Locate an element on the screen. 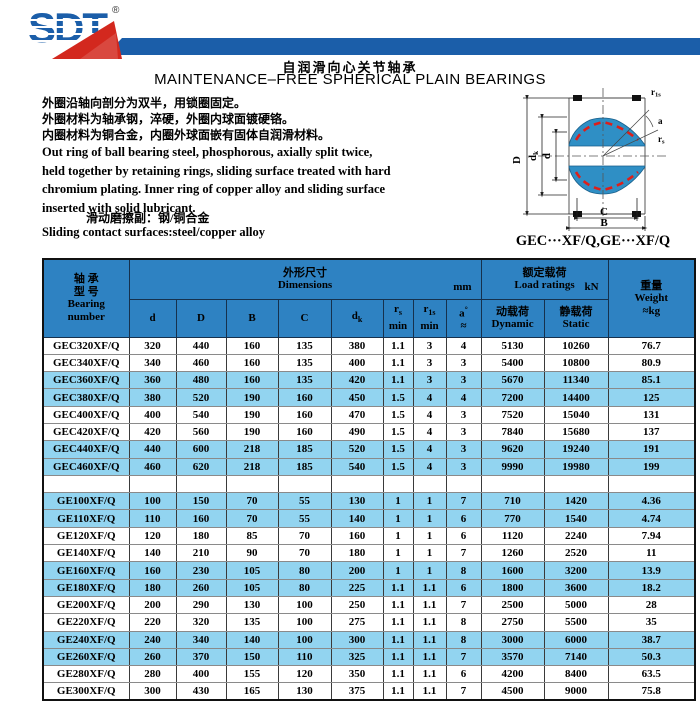  value-cell: 180 is located at coordinates (357, 553).